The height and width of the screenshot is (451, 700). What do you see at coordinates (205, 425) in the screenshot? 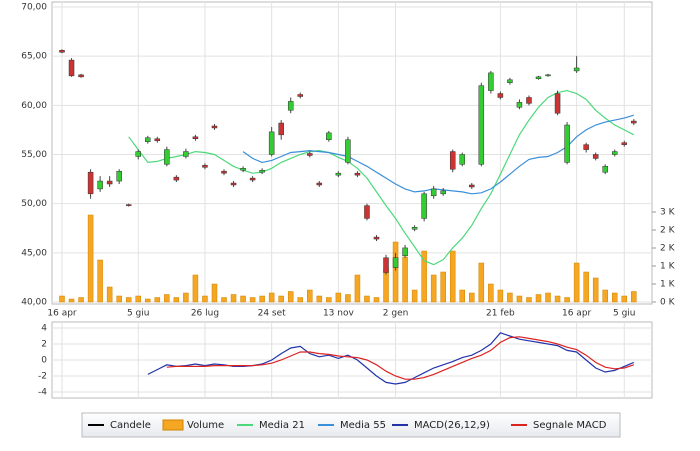
I see `legend-label: Volume` at bounding box center [205, 425].